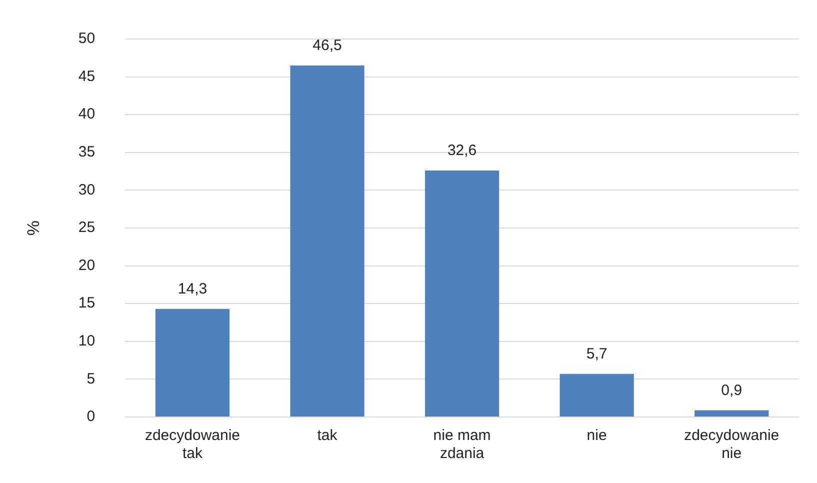 The height and width of the screenshot is (483, 817). I want to click on x-tick-label: zdecydowanie tak, so click(192, 444).